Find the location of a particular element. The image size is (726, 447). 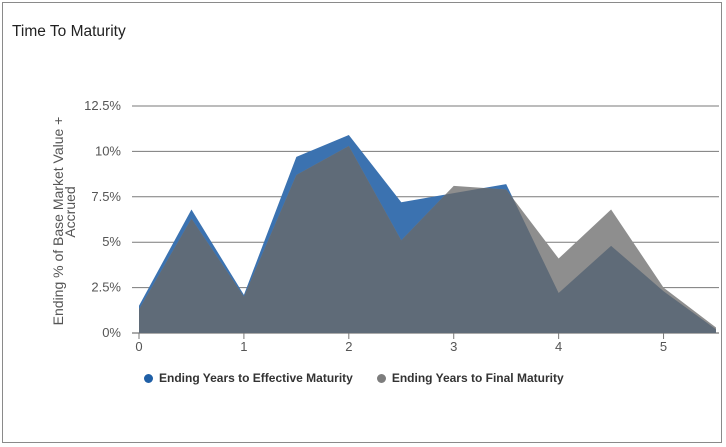

legend-item-effective-maturity: Ending Years to Effective Maturity is located at coordinates (248, 378).